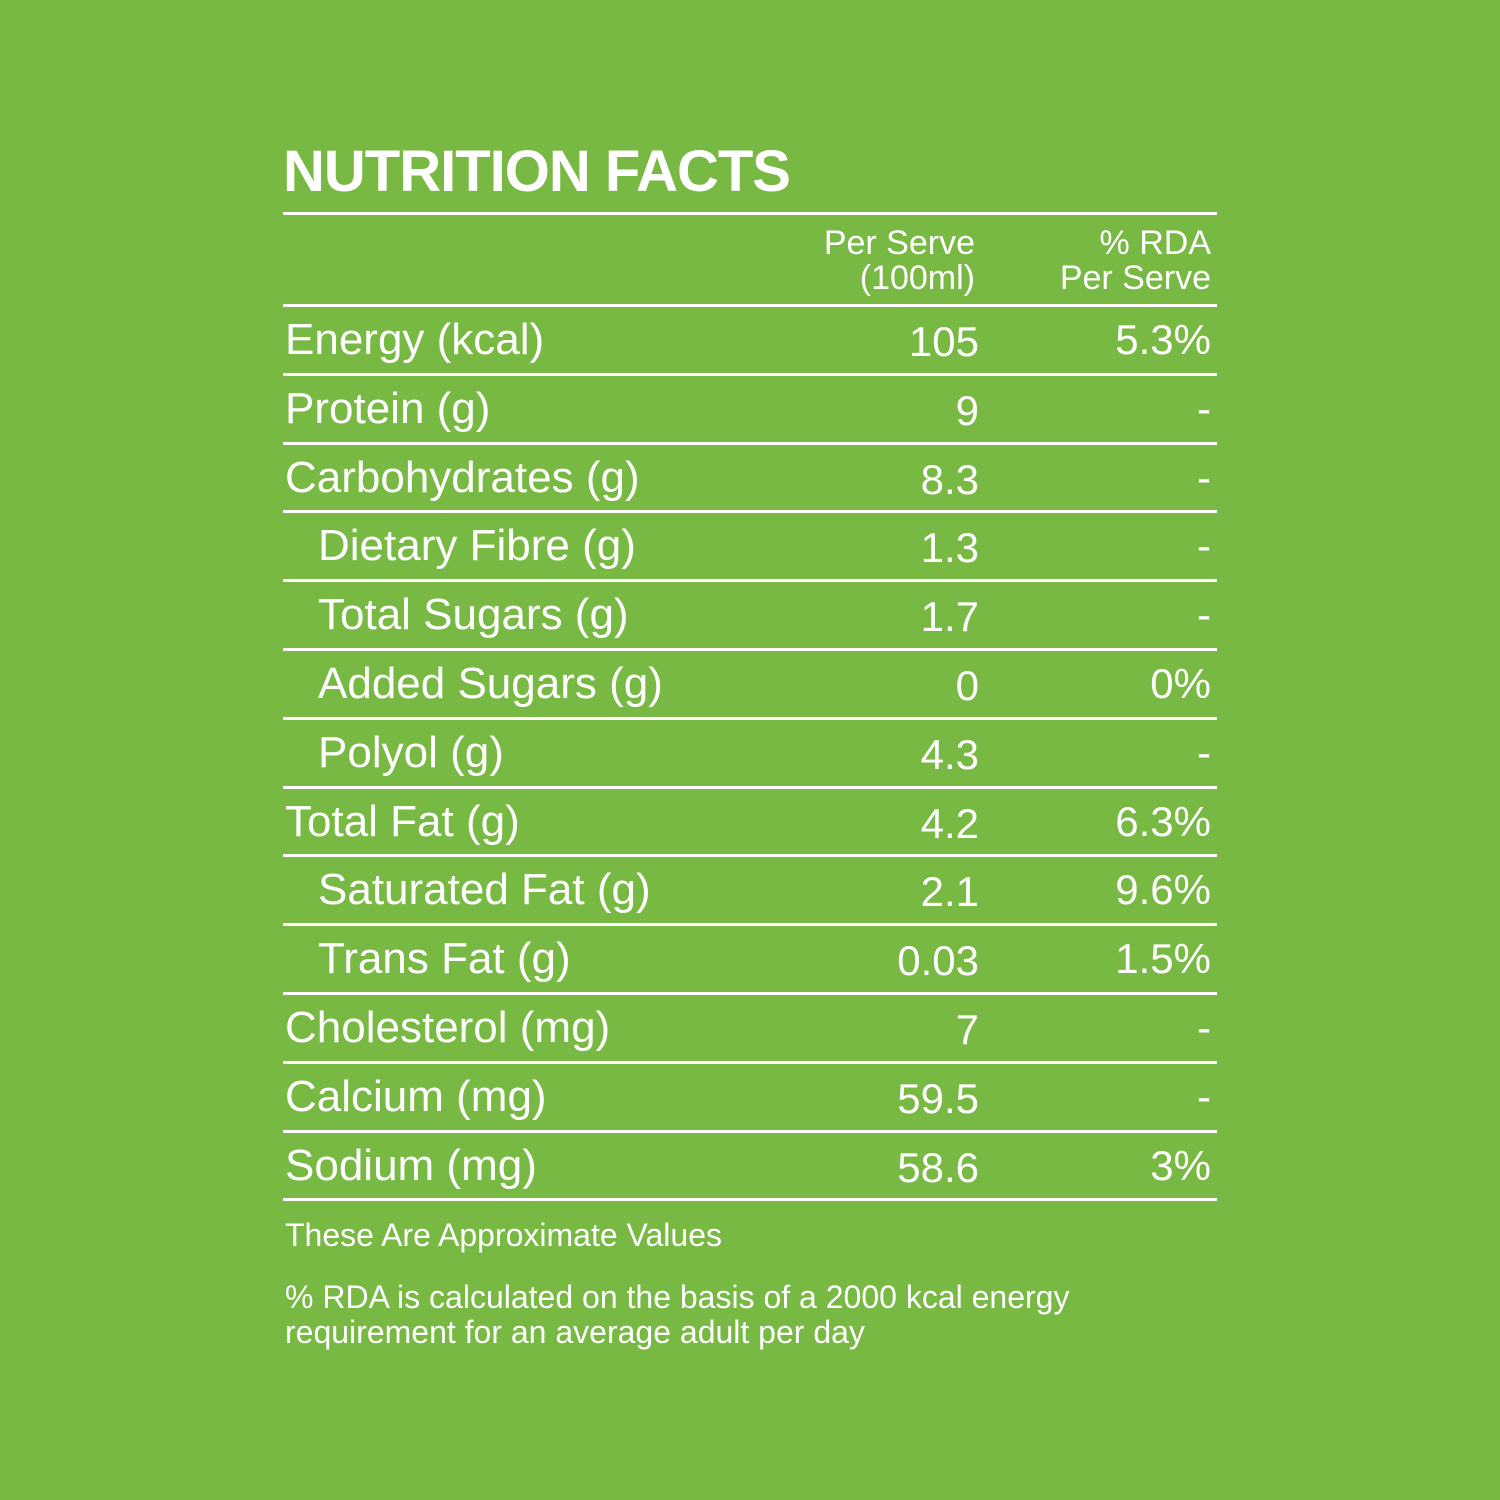 Image resolution: width=1500 pixels, height=1500 pixels. What do you see at coordinates (1155, 243) in the screenshot?
I see `rda-header-line1: % RDA` at bounding box center [1155, 243].